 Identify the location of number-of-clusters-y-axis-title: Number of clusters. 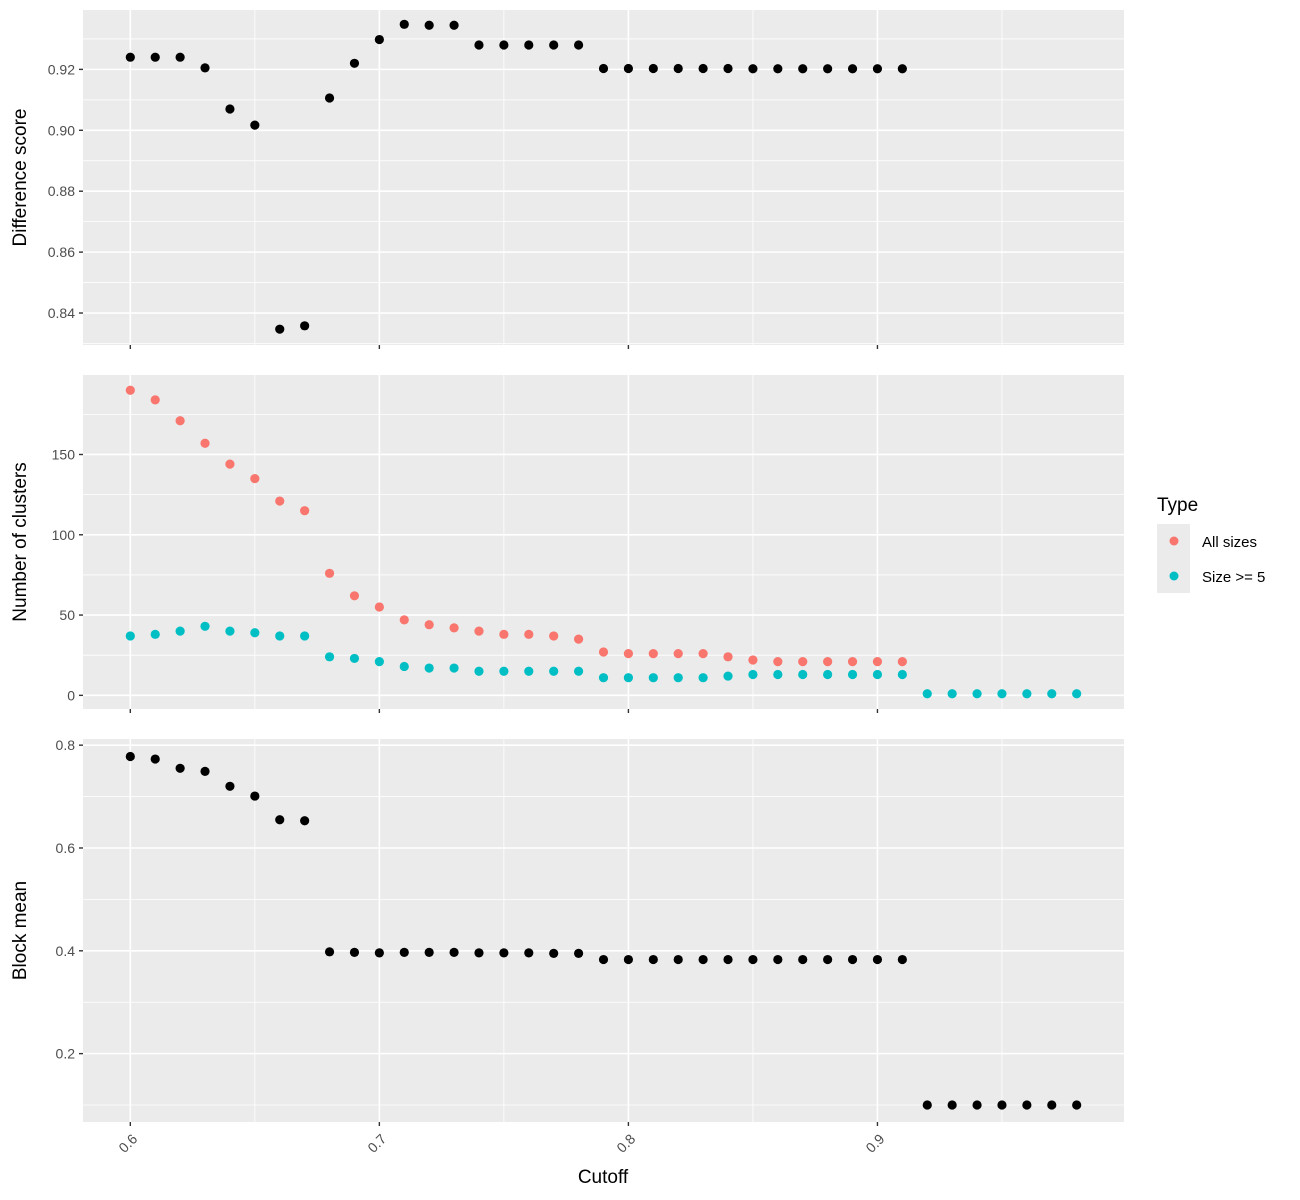
(20, 541).